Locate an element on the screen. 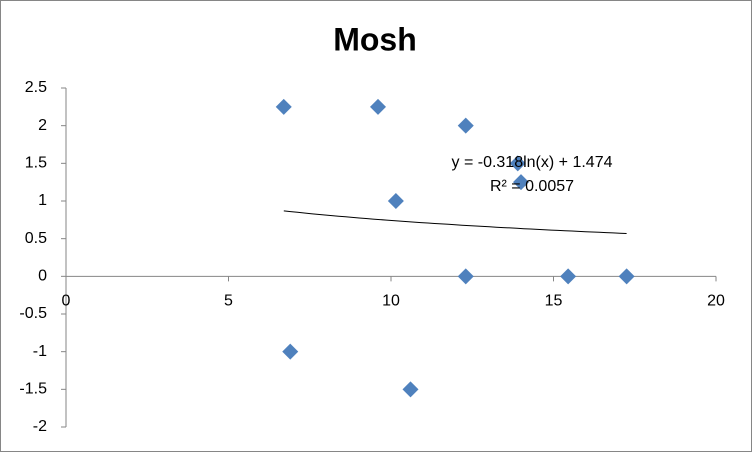  trendline-equation: y = -0.318ln(x) + 1.474 is located at coordinates (532, 162).